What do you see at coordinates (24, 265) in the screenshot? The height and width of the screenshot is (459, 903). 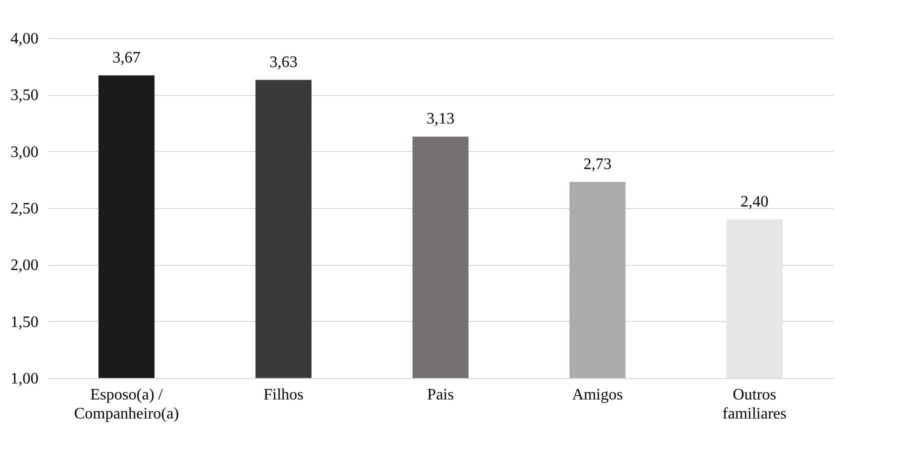 I see `y-tick-label: 2,00` at bounding box center [24, 265].